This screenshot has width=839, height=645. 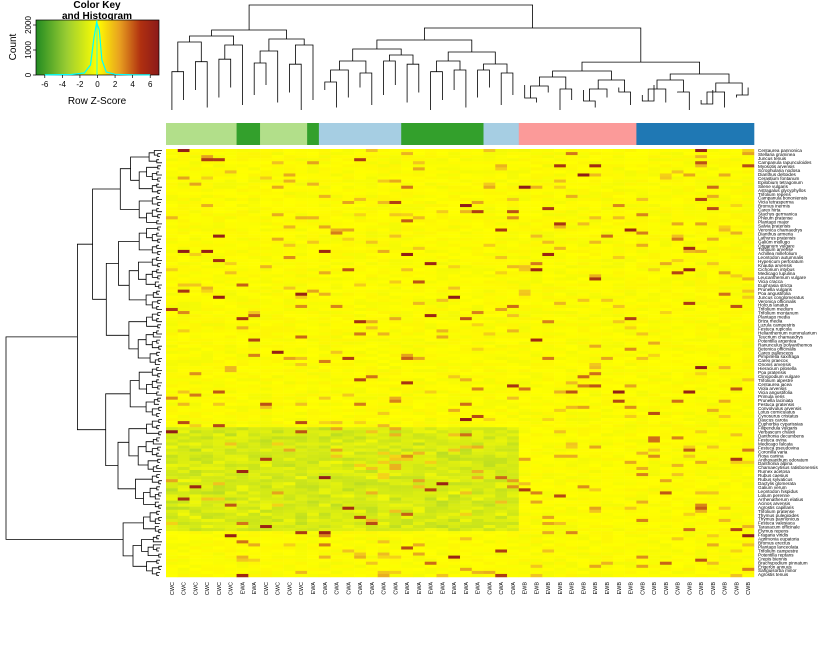 What do you see at coordinates (159, 155) in the screenshot?
I see `row-dendrogram-branch` at bounding box center [159, 155].